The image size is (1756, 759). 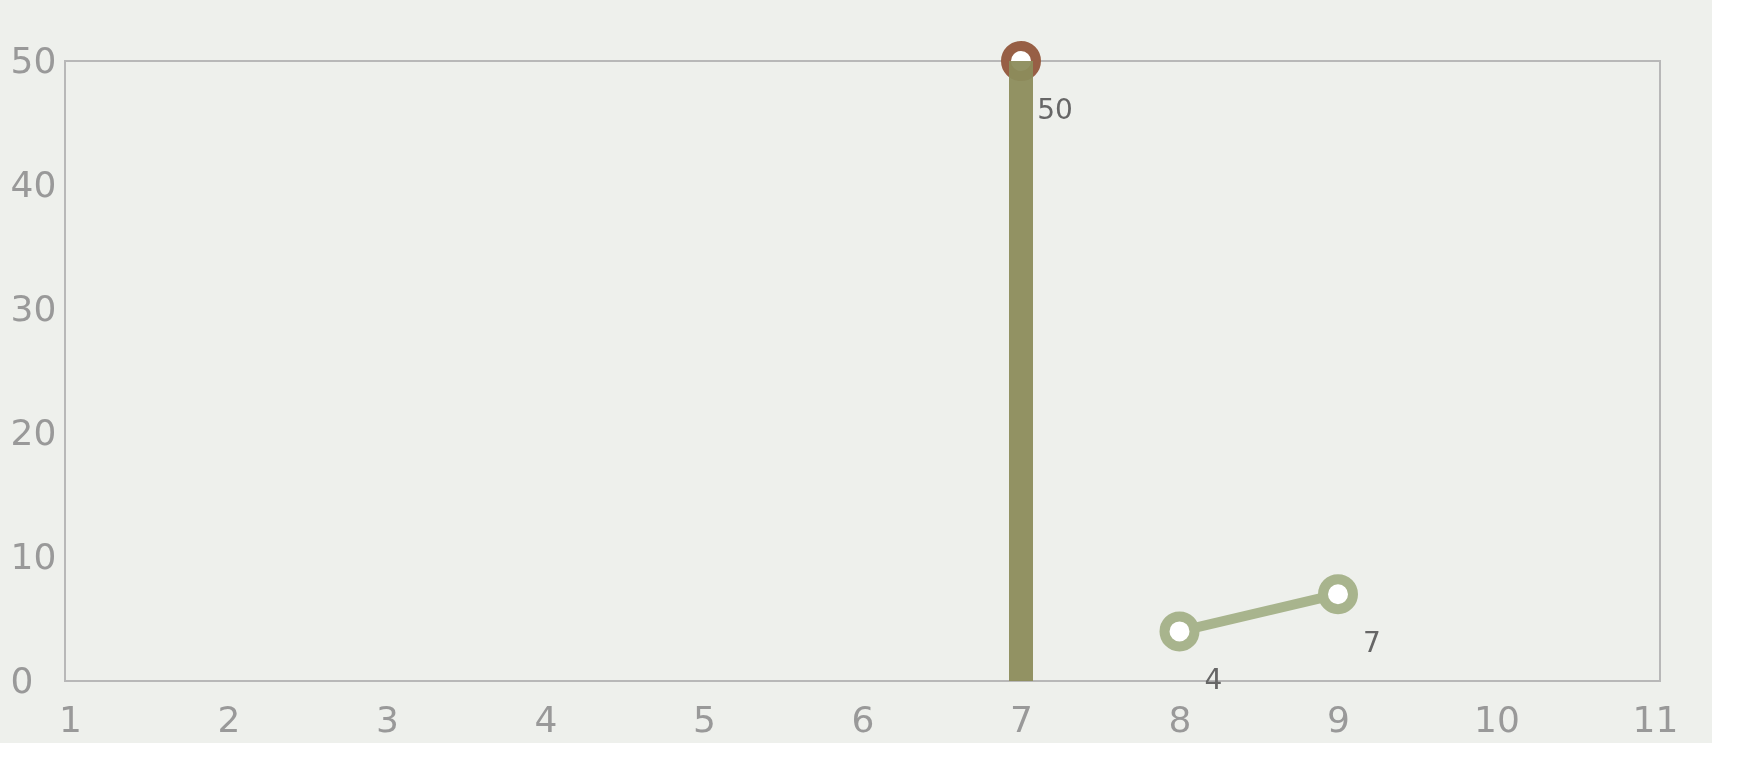 I want to click on y-tick-label: 10, so click(x=33, y=556).